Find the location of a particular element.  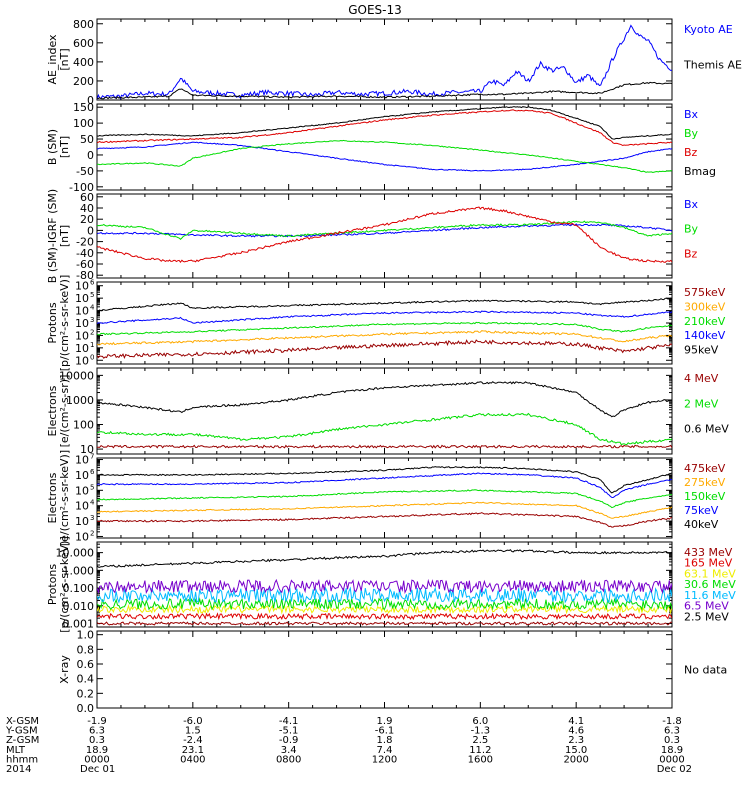

y-tick-label: 10.000 is located at coordinates (75, 553).